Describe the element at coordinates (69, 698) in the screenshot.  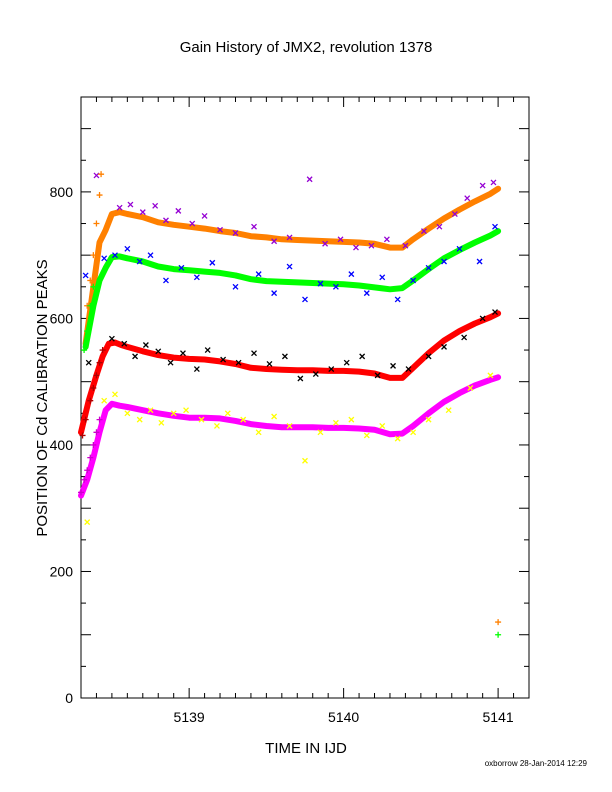
I see `y-tick-label: 0` at that location.